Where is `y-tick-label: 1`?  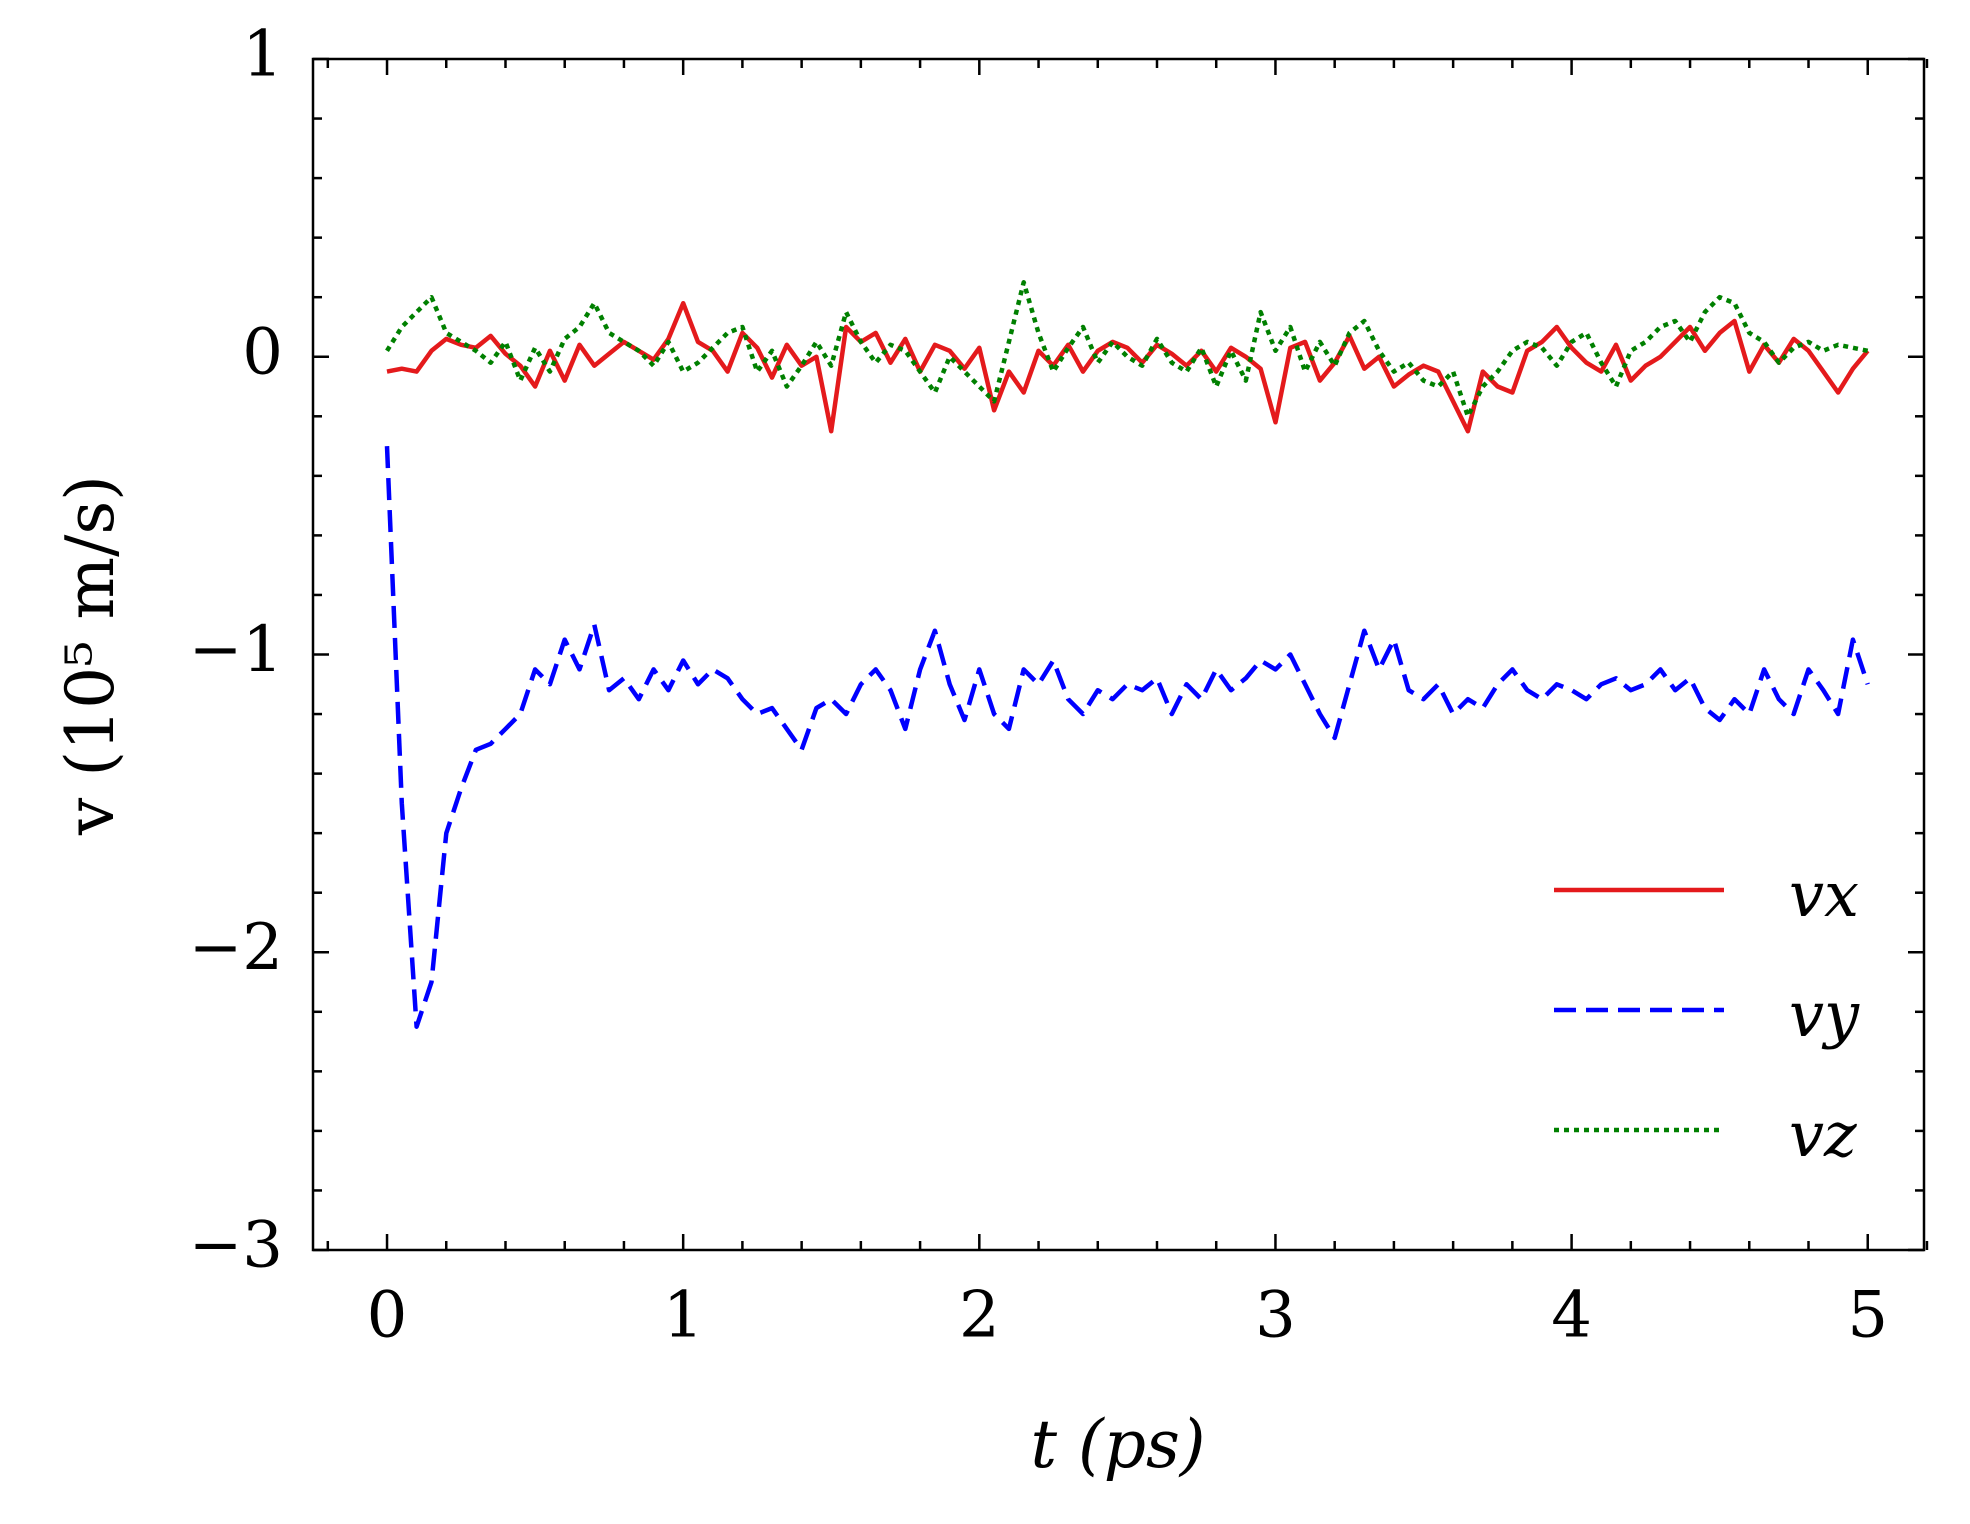
y-tick-label: 1 is located at coordinates (262, 55).